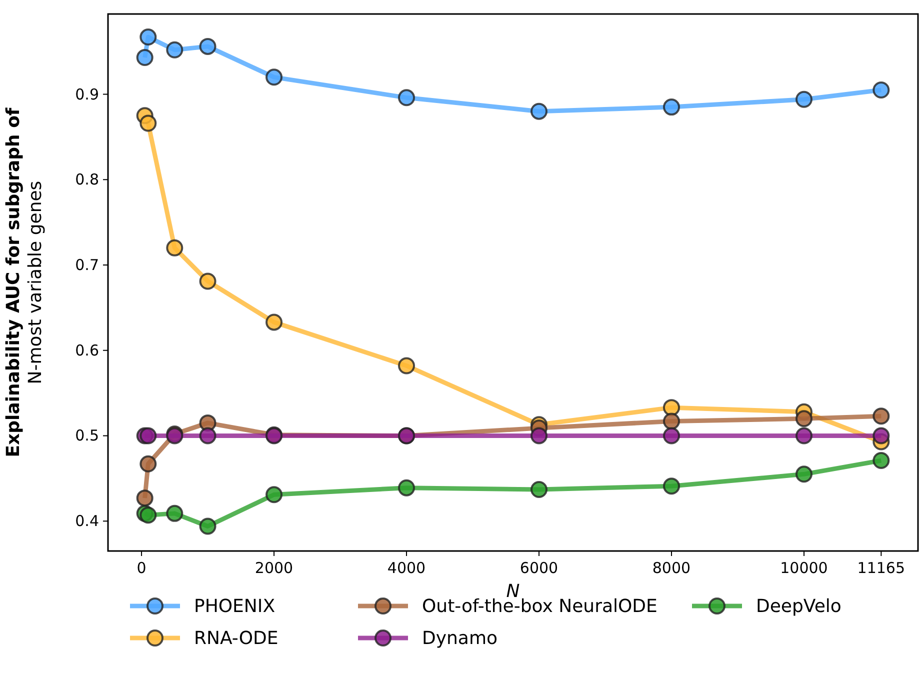 This screenshot has width=922, height=678. I want to click on y-tick-label: 0.6, so click(87, 350).